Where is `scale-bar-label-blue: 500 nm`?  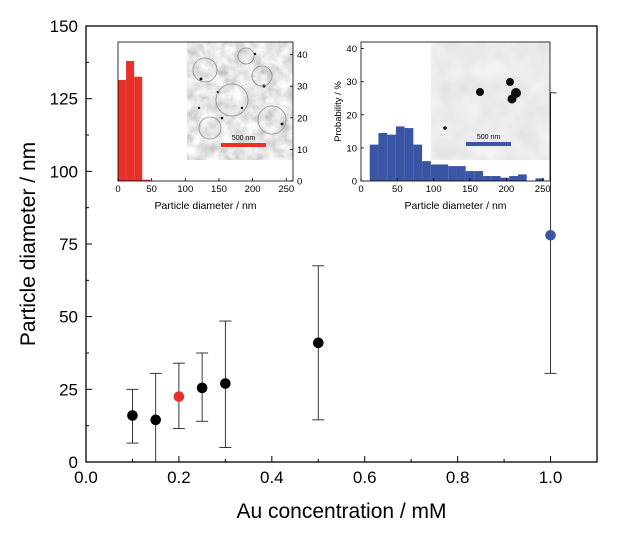
scale-bar-label-blue: 500 nm is located at coordinates (489, 137).